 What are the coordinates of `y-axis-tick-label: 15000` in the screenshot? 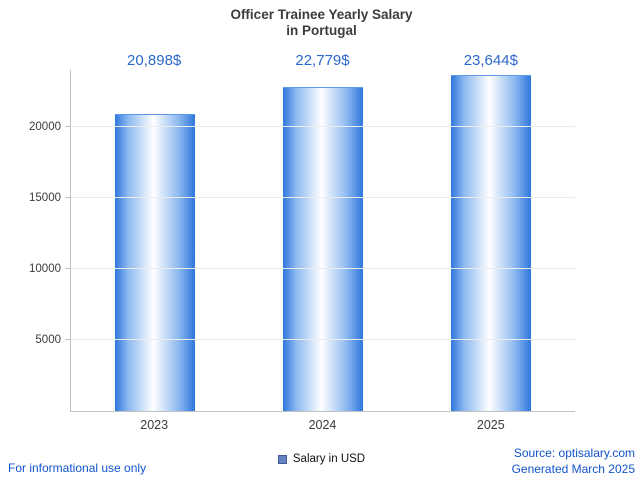 It's located at (45, 197).